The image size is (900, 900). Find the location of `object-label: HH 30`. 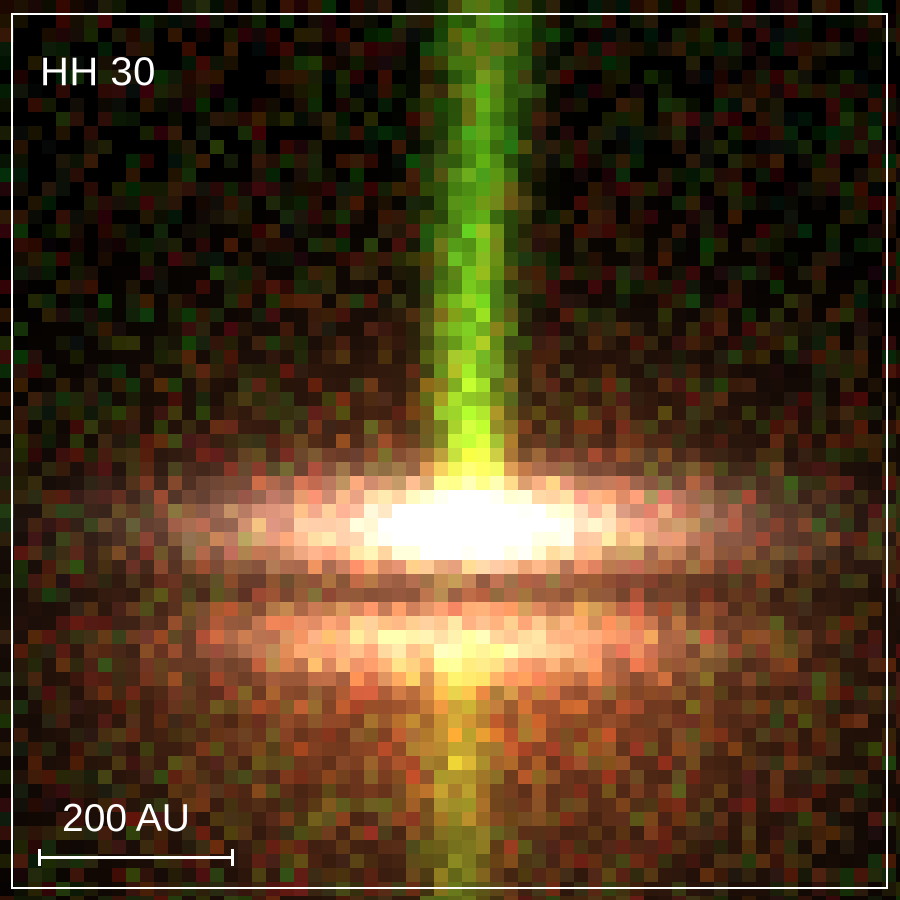

object-label: HH 30 is located at coordinates (98, 72).